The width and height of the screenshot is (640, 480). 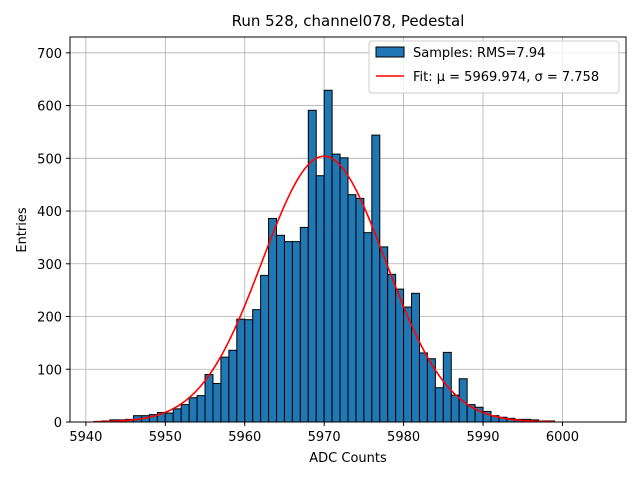 What do you see at coordinates (49, 159) in the screenshot?
I see `y-tick-label: 500` at bounding box center [49, 159].